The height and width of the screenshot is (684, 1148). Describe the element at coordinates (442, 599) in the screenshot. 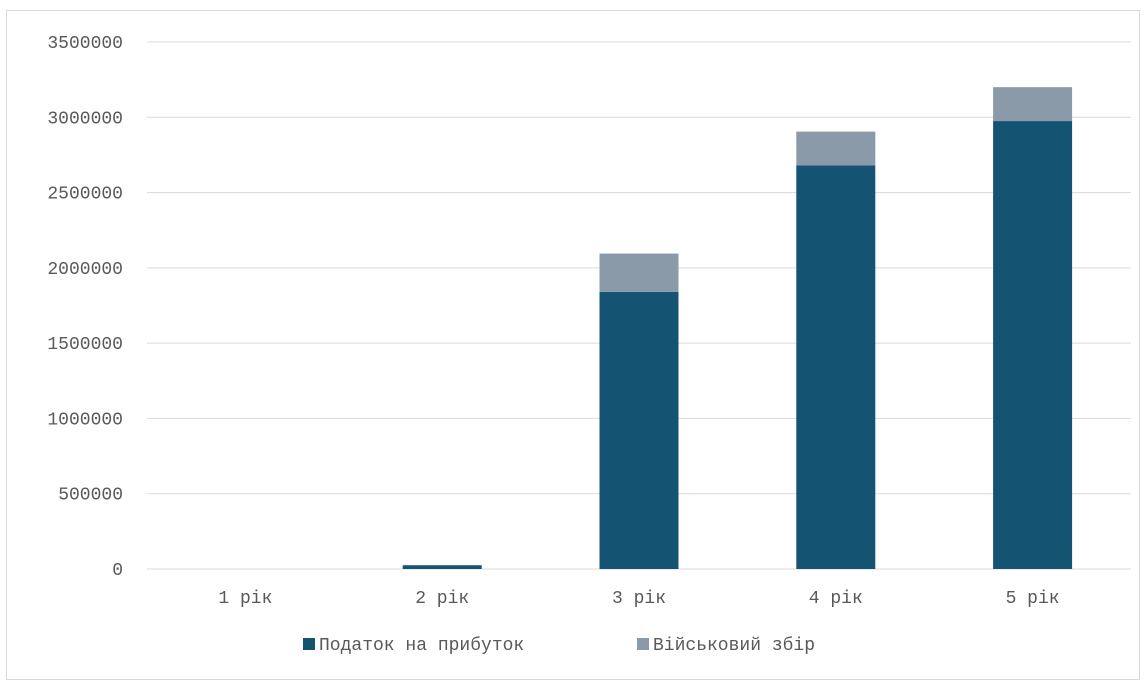

I see `x-tick-label: 2 рік` at that location.